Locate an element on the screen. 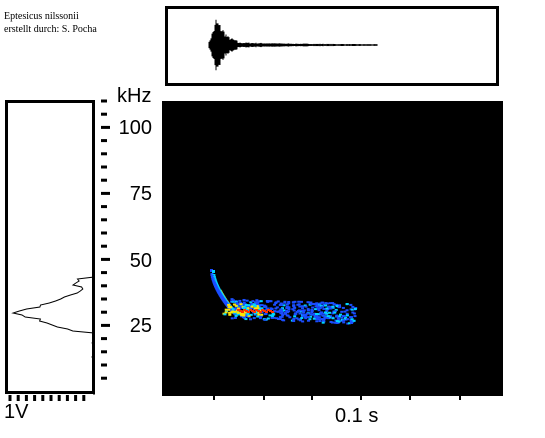  y-tick-label-50: 50 is located at coordinates (140, 261).